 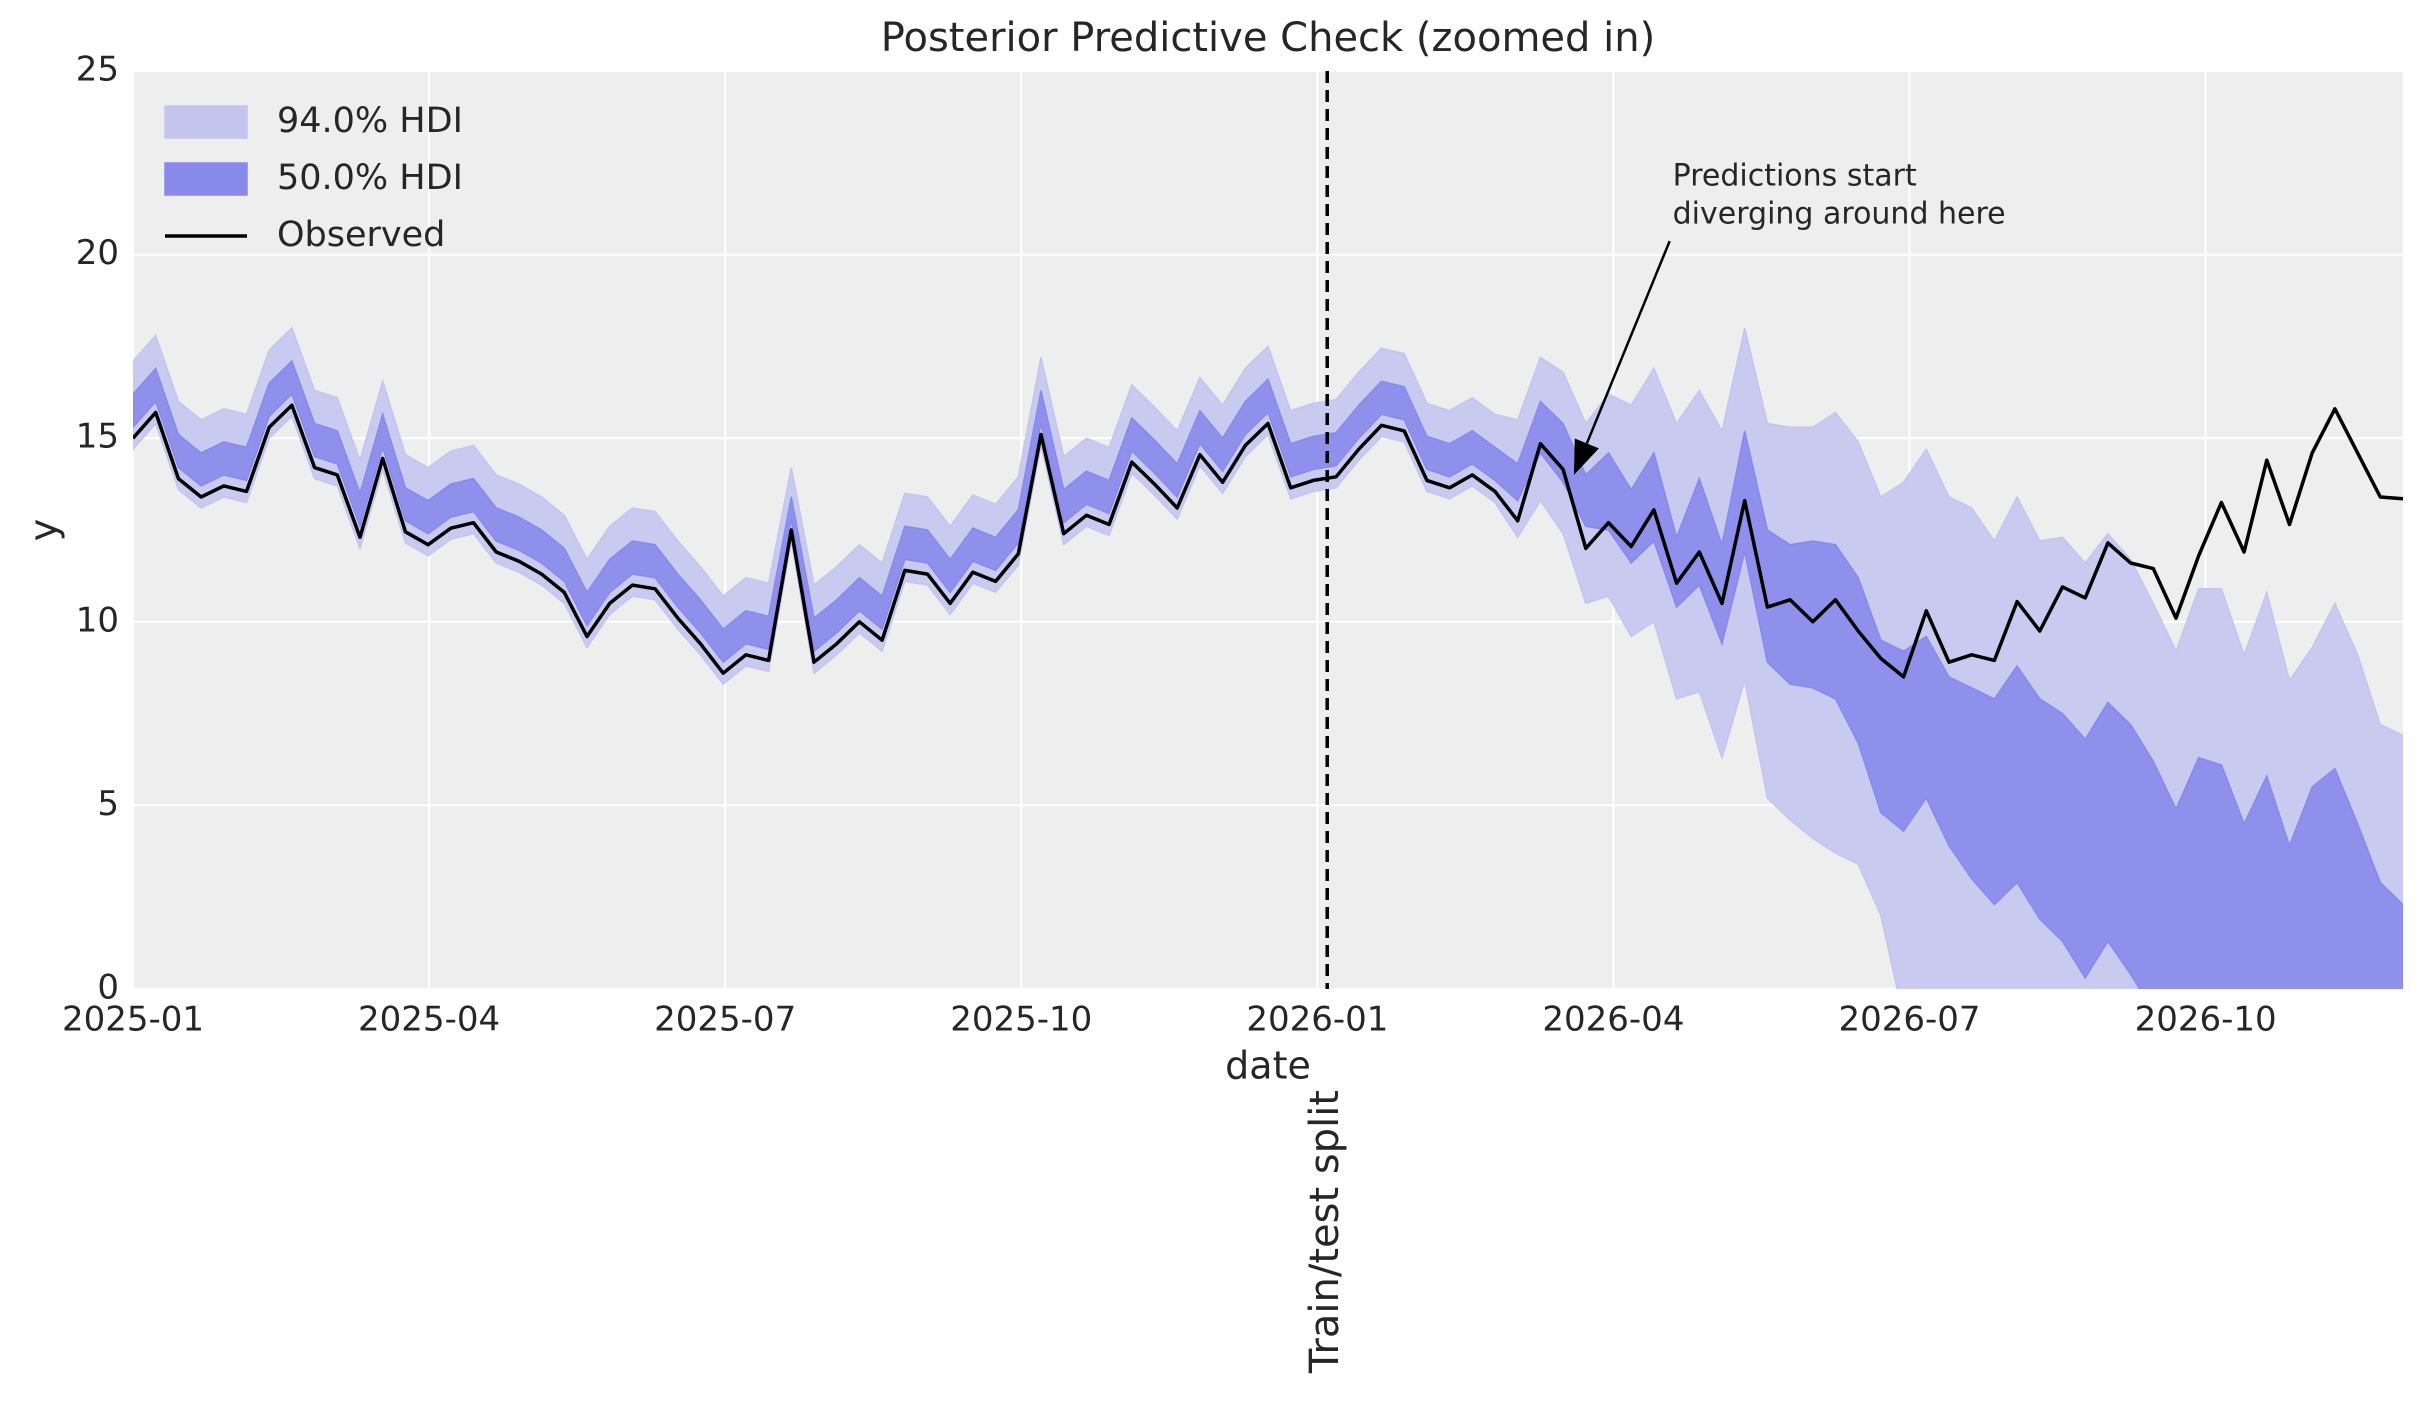 I want to click on split-label: Train/test split, so click(x=1325, y=1232).